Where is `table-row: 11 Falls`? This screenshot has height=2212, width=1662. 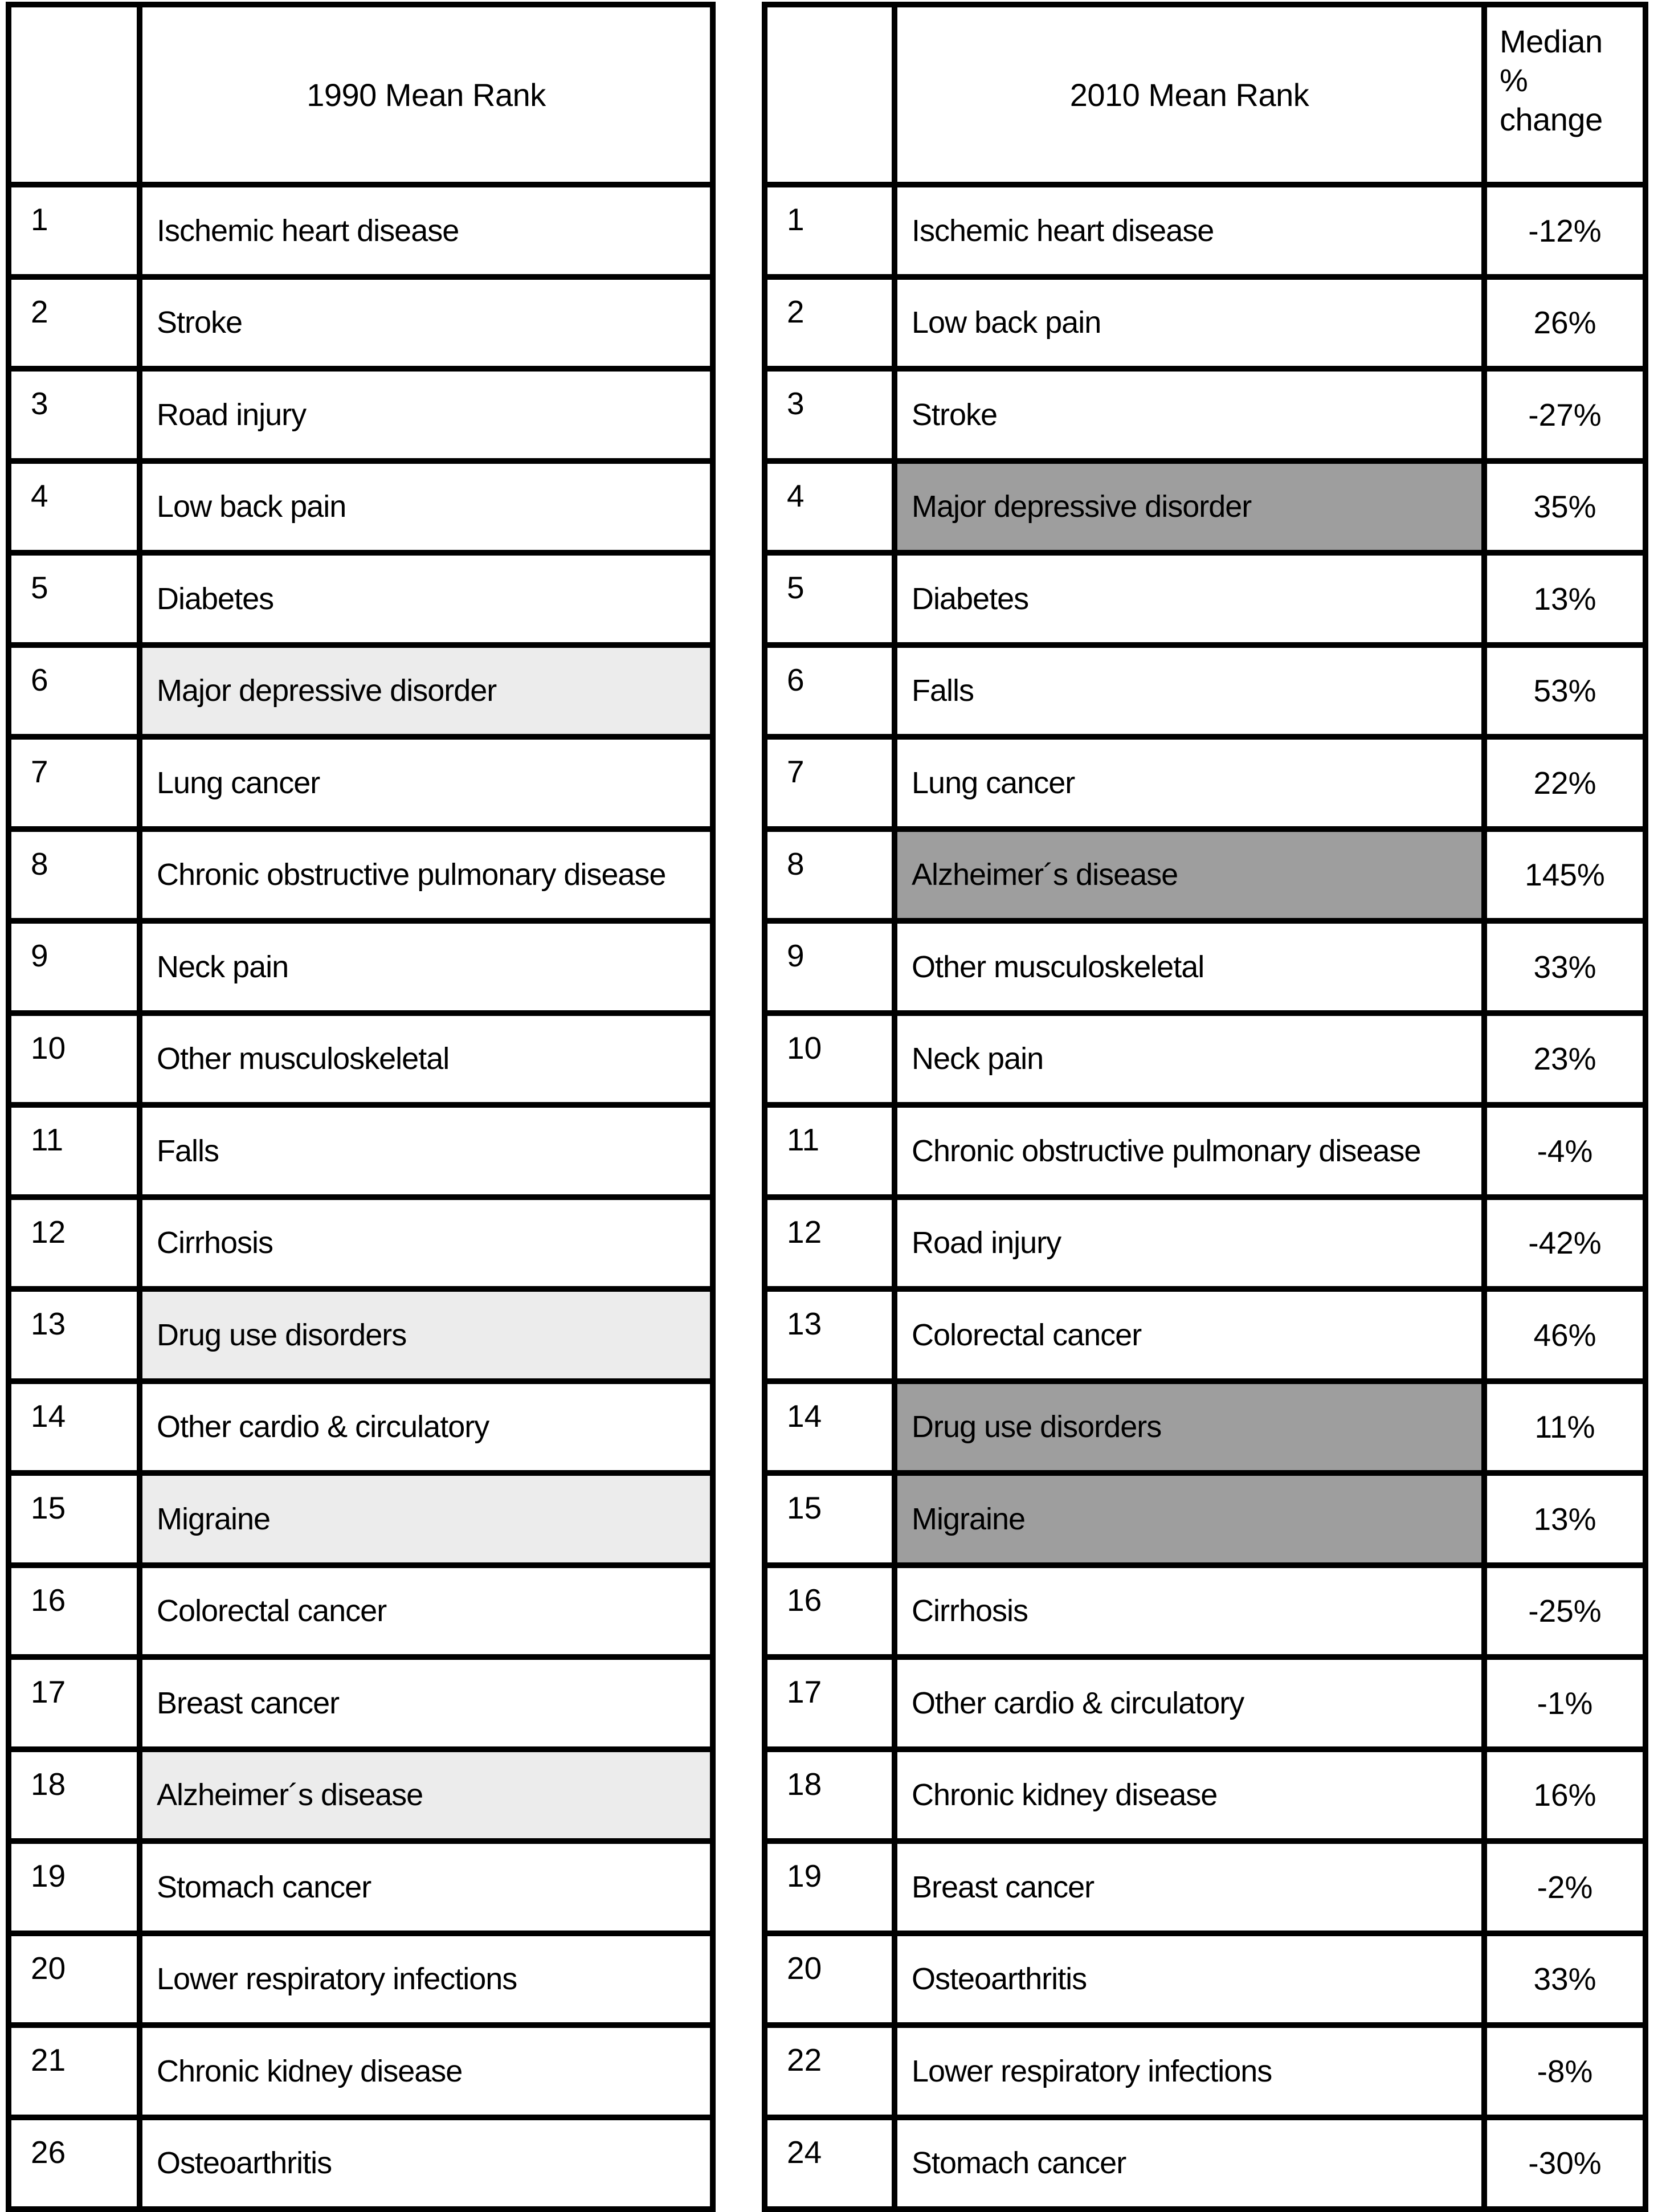 table-row: 11 Falls is located at coordinates (361, 1151).